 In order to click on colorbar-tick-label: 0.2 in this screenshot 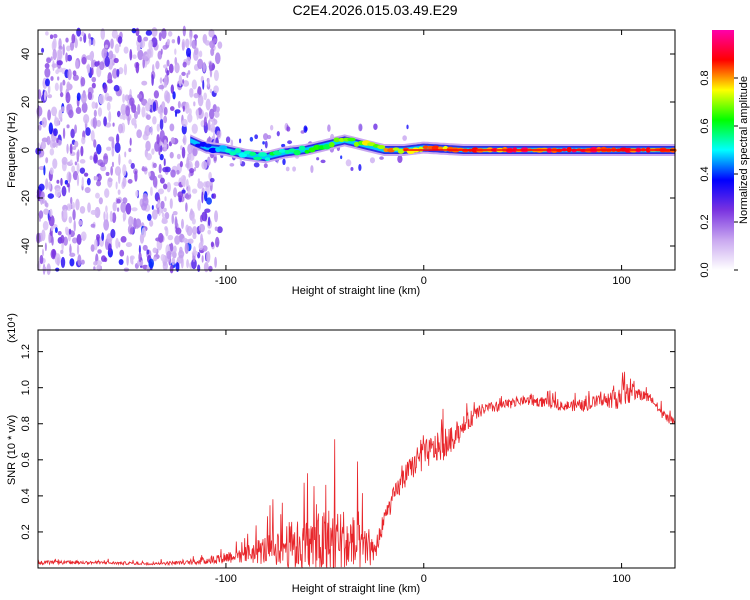, I will do `click(705, 221)`.